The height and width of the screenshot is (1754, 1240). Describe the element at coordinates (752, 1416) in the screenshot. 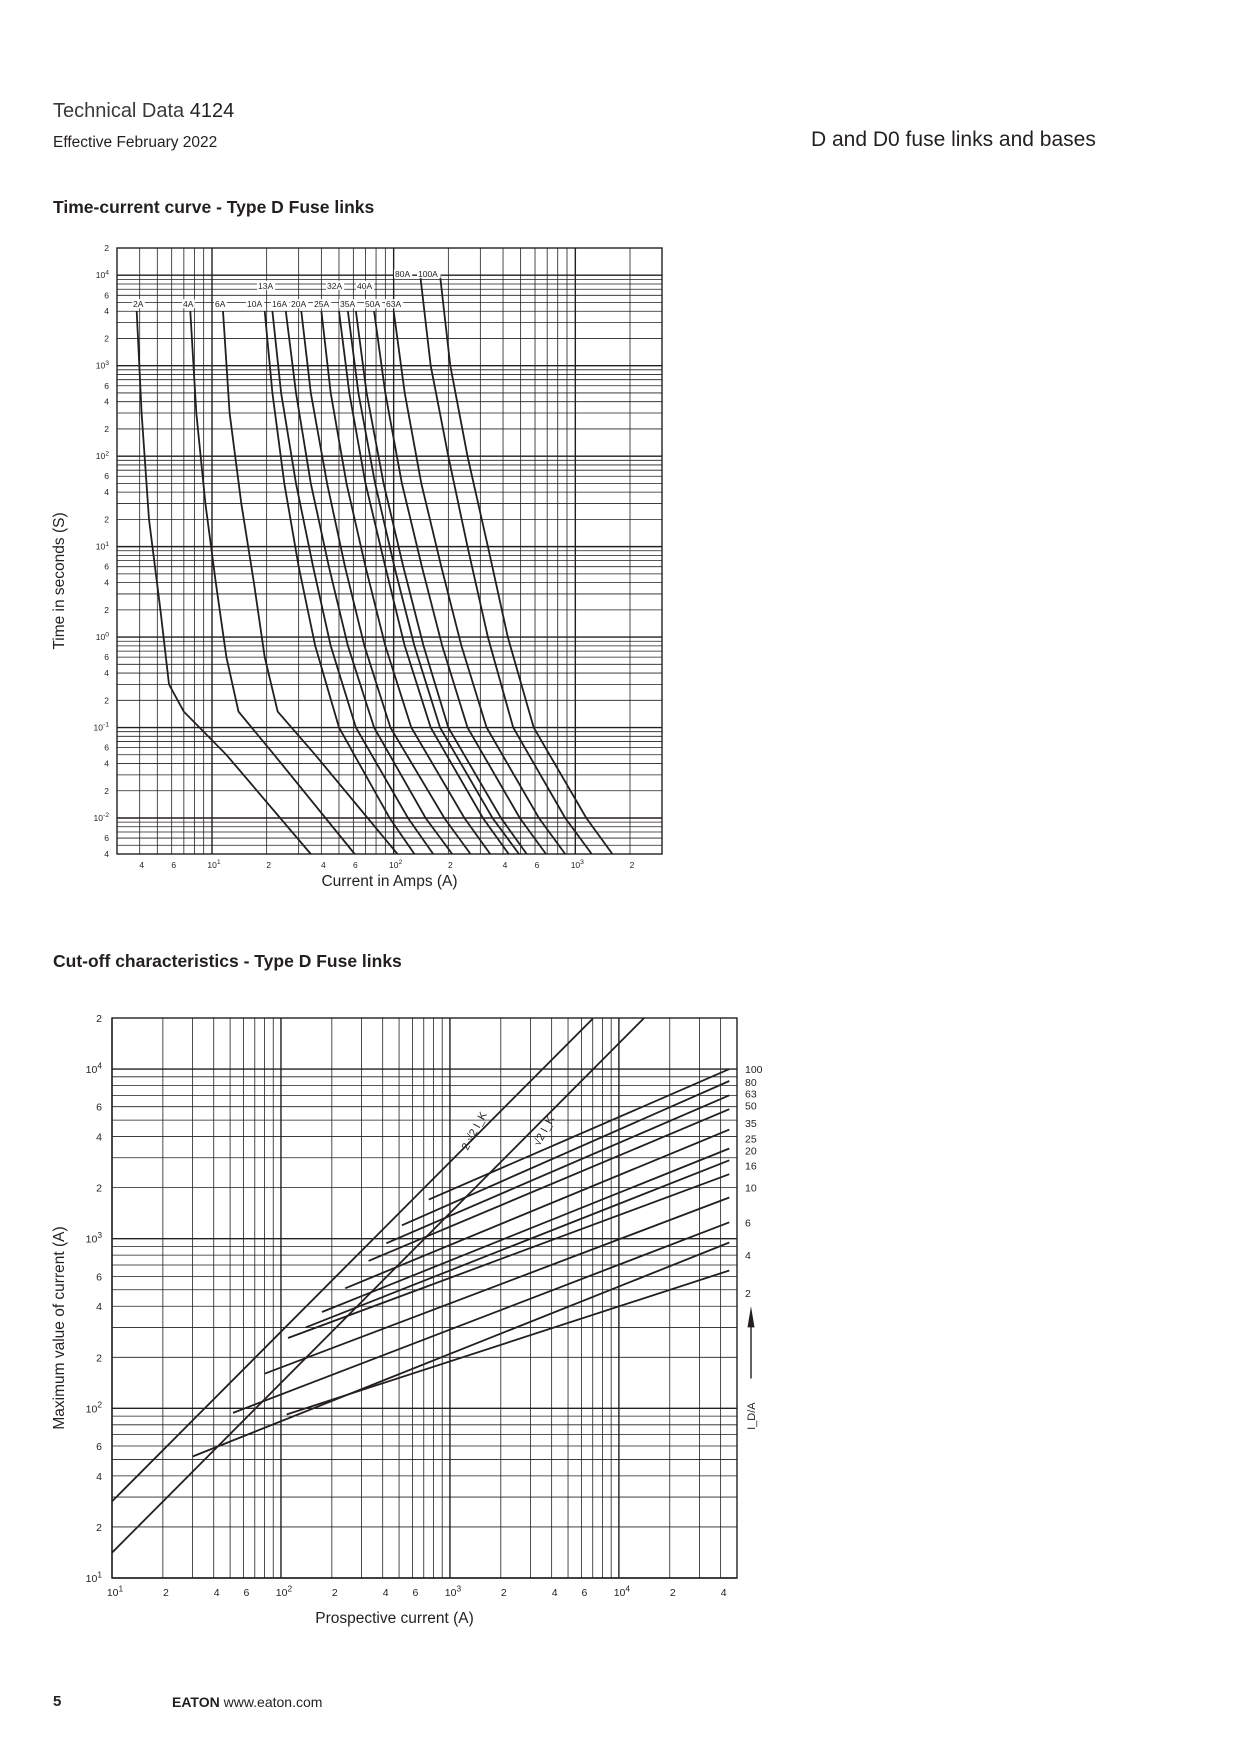

I see `rating-axis-title: I_D/A` at that location.